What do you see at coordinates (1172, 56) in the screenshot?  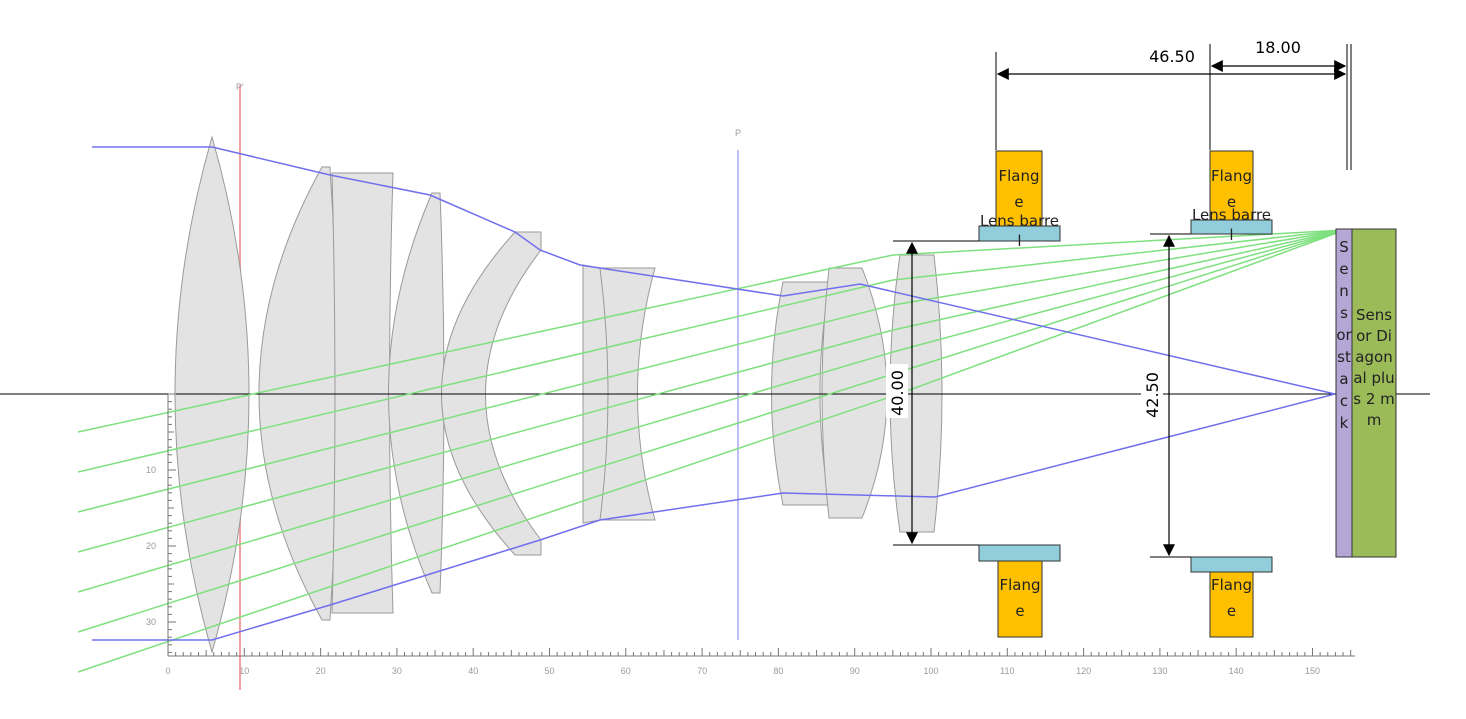 I see `dimension-label: 46.50` at bounding box center [1172, 56].